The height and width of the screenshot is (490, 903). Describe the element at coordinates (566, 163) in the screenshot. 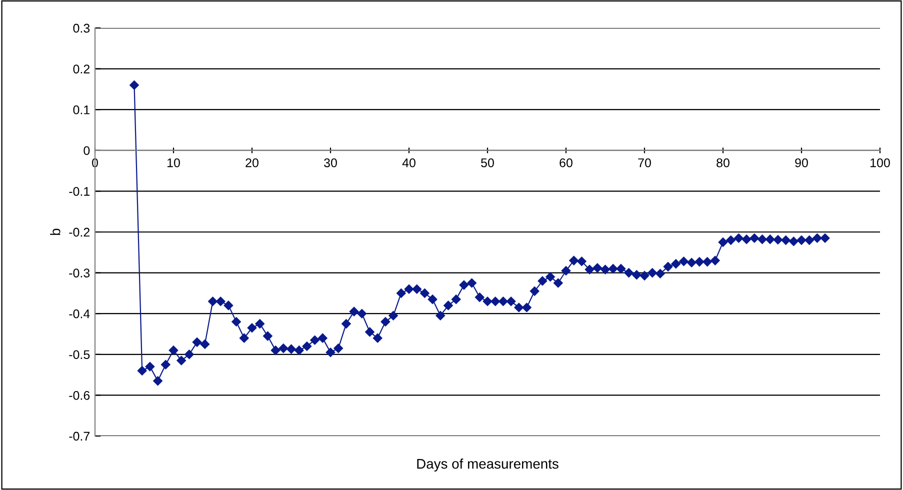

I see `x-tick-label: 60` at that location.